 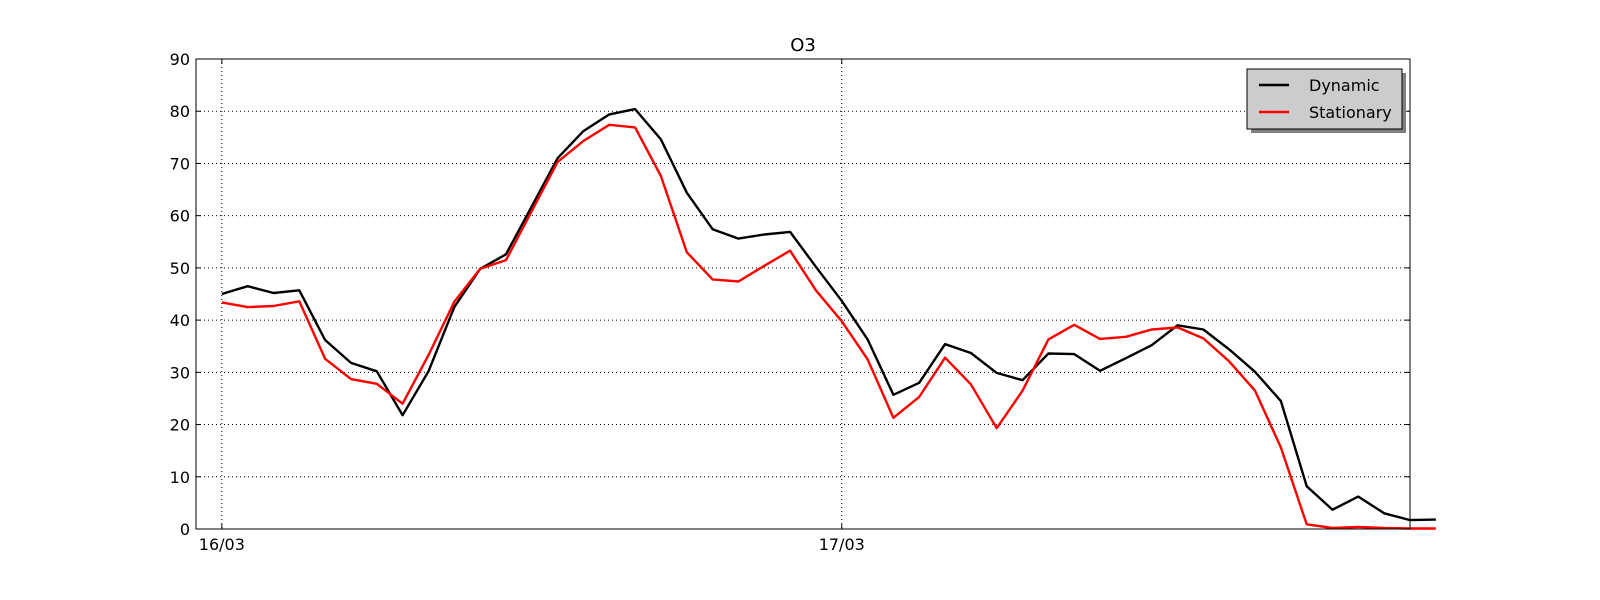 I want to click on y-tick-label: 80, so click(x=180, y=111).